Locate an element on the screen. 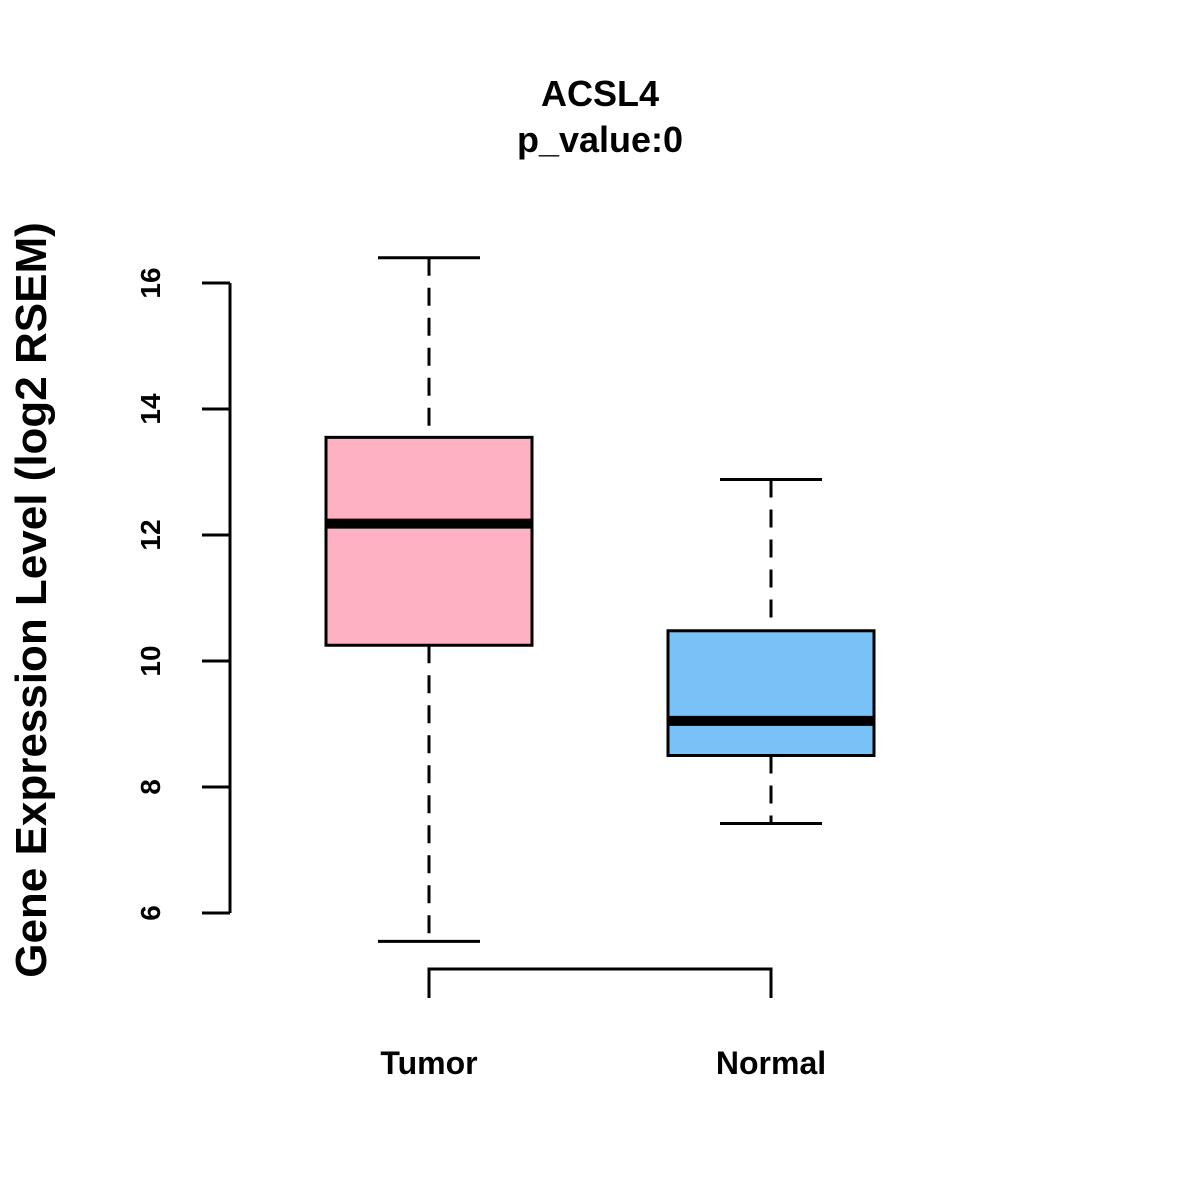  y-tick-label-16: 16 is located at coordinates (150, 282).